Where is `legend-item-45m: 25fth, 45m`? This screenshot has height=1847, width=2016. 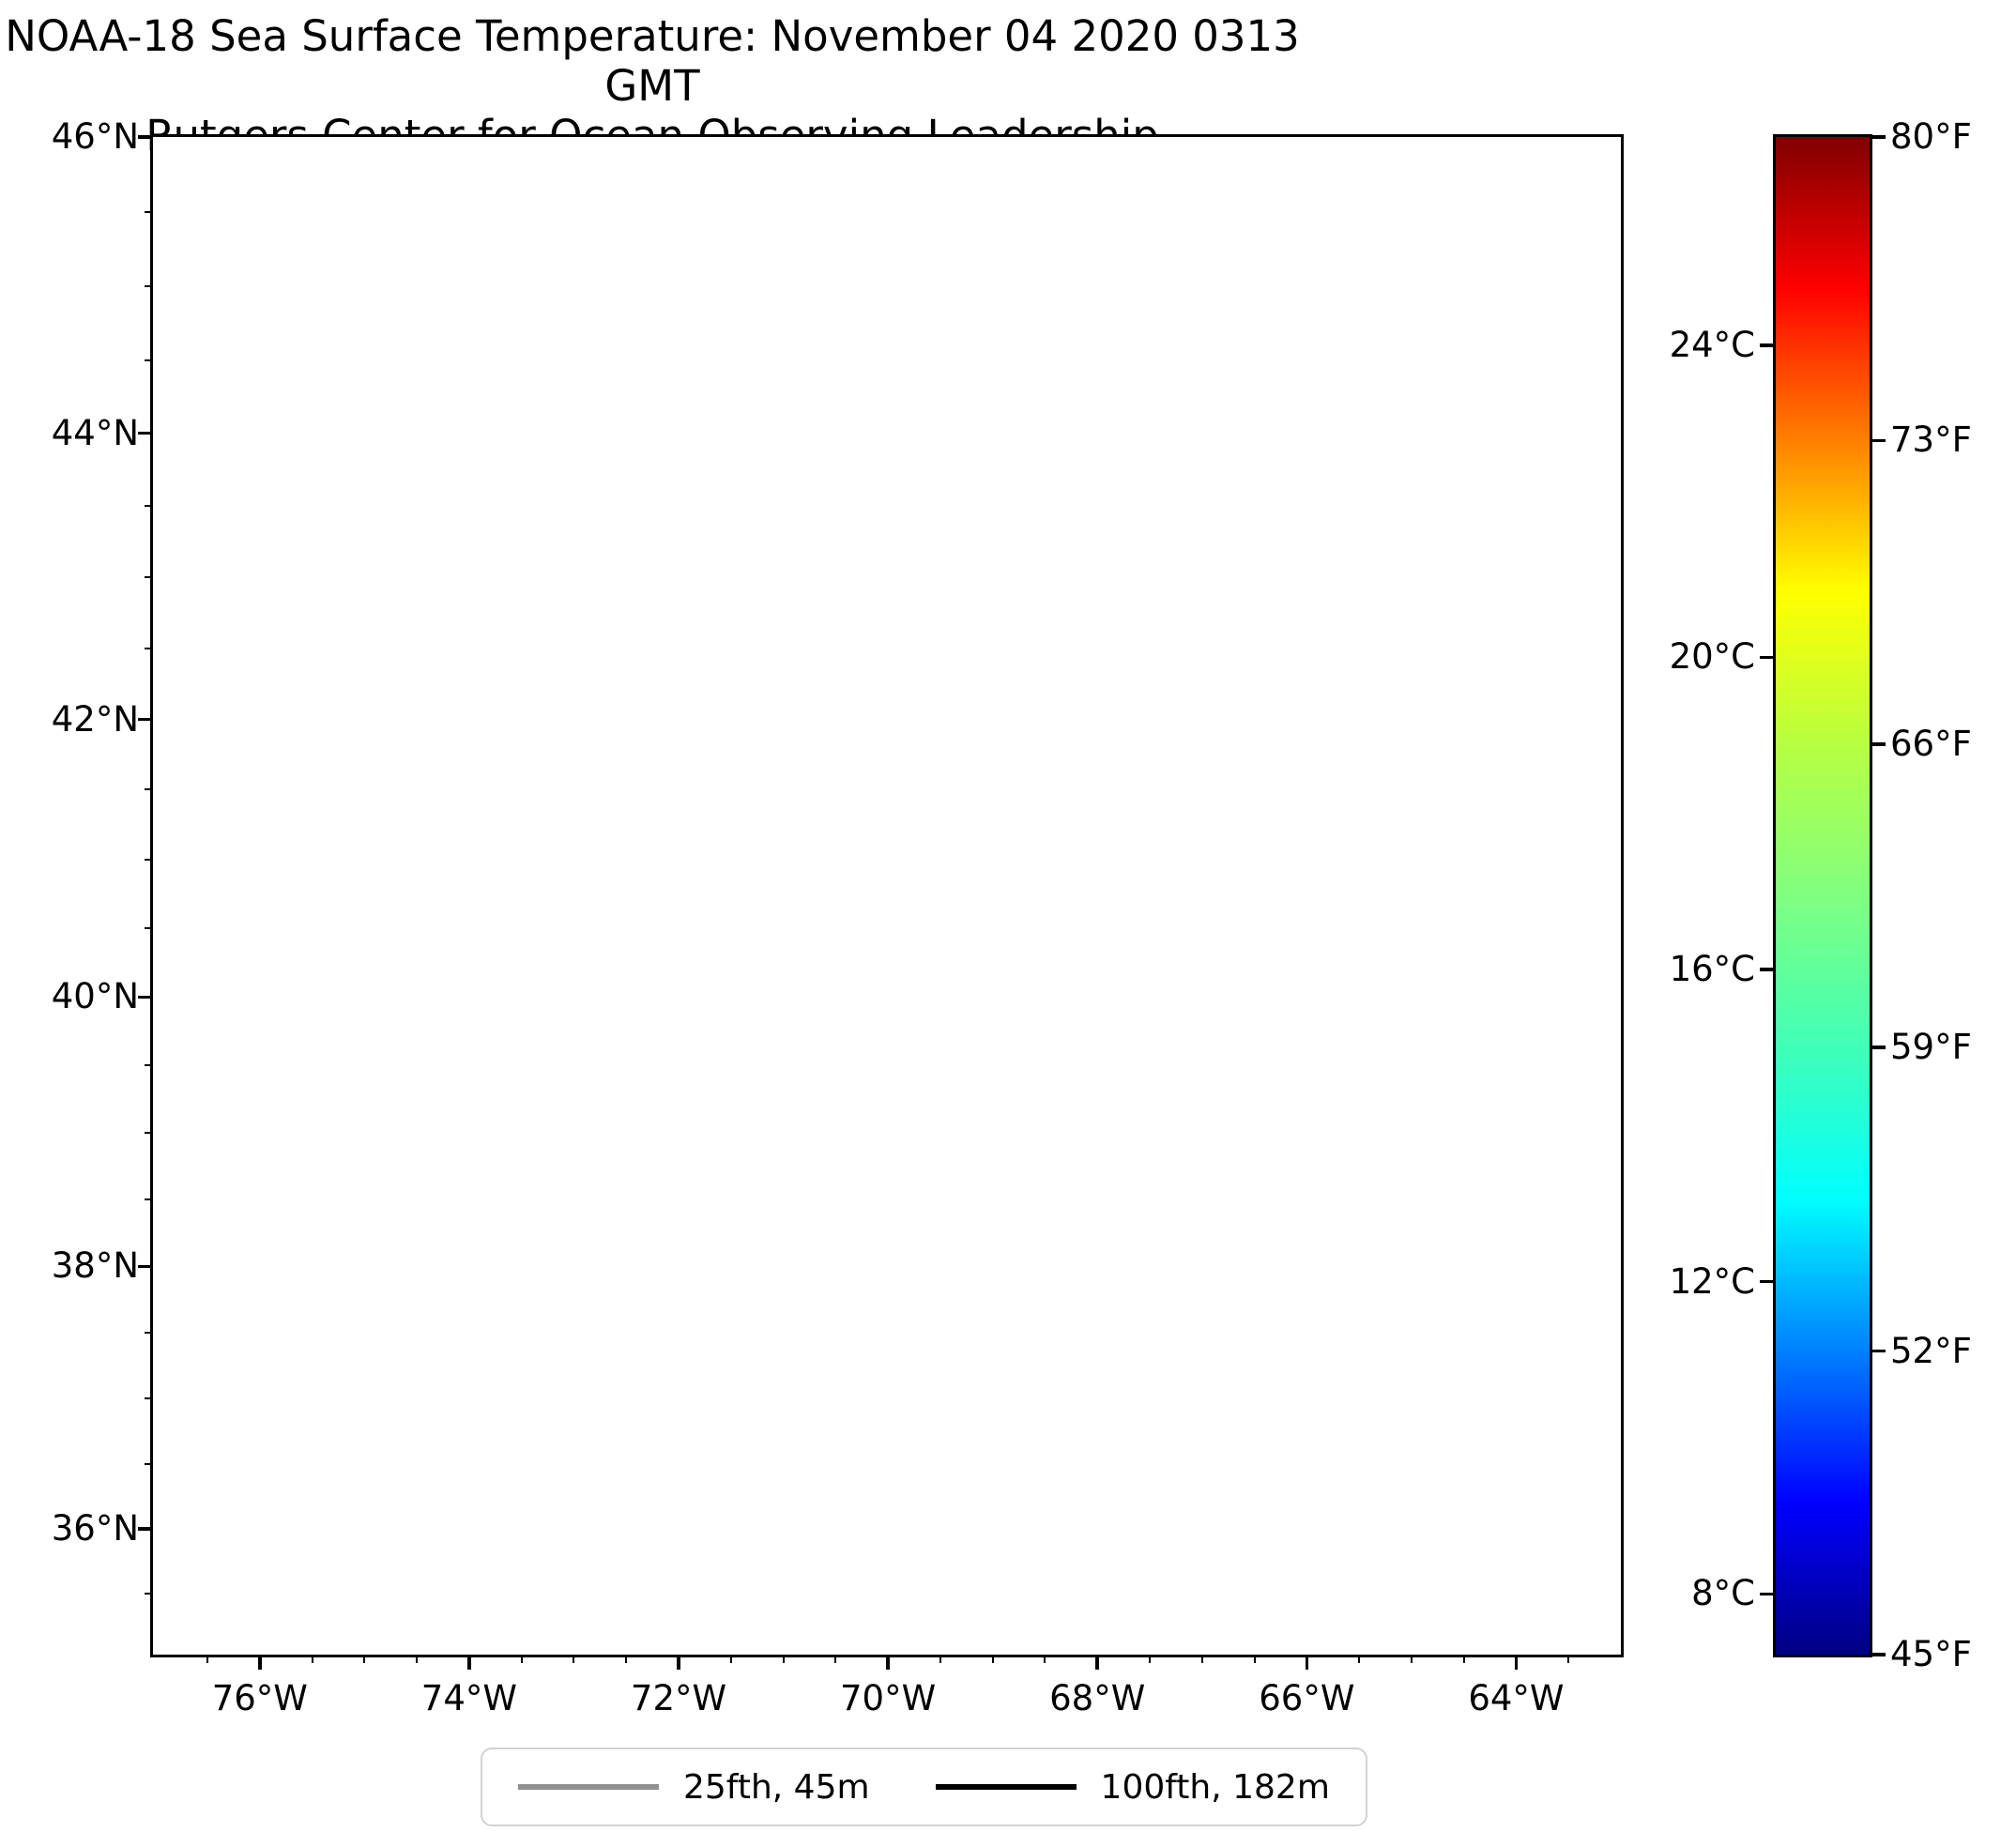
legend-item-45m: 25fth, 45m is located at coordinates (694, 1787).